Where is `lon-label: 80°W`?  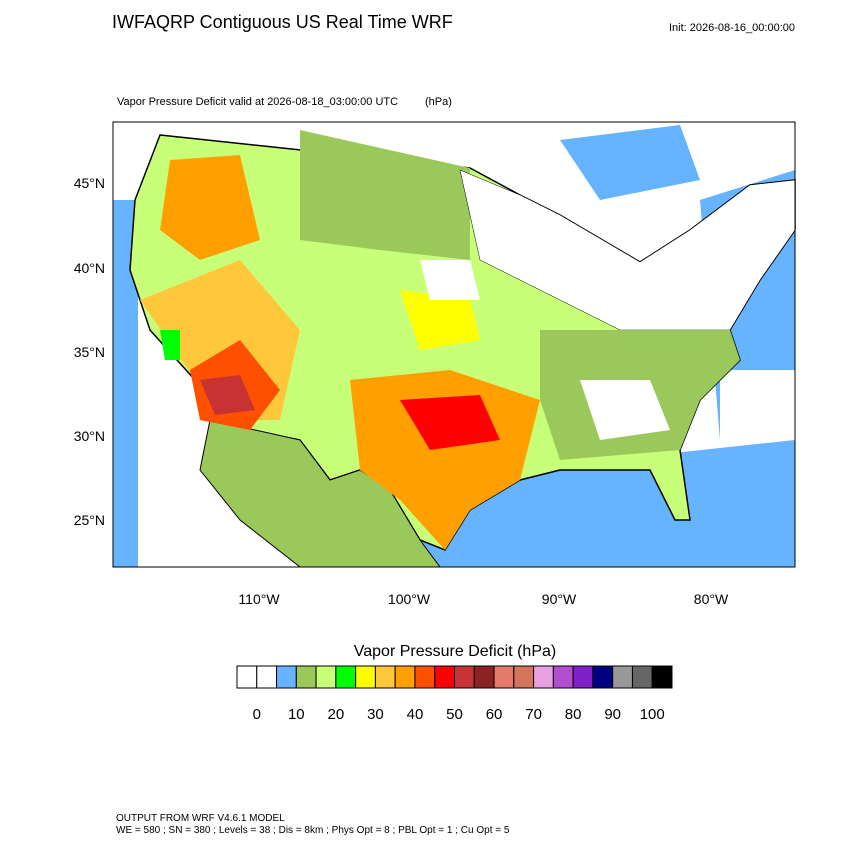
lon-label: 80°W is located at coordinates (711, 599).